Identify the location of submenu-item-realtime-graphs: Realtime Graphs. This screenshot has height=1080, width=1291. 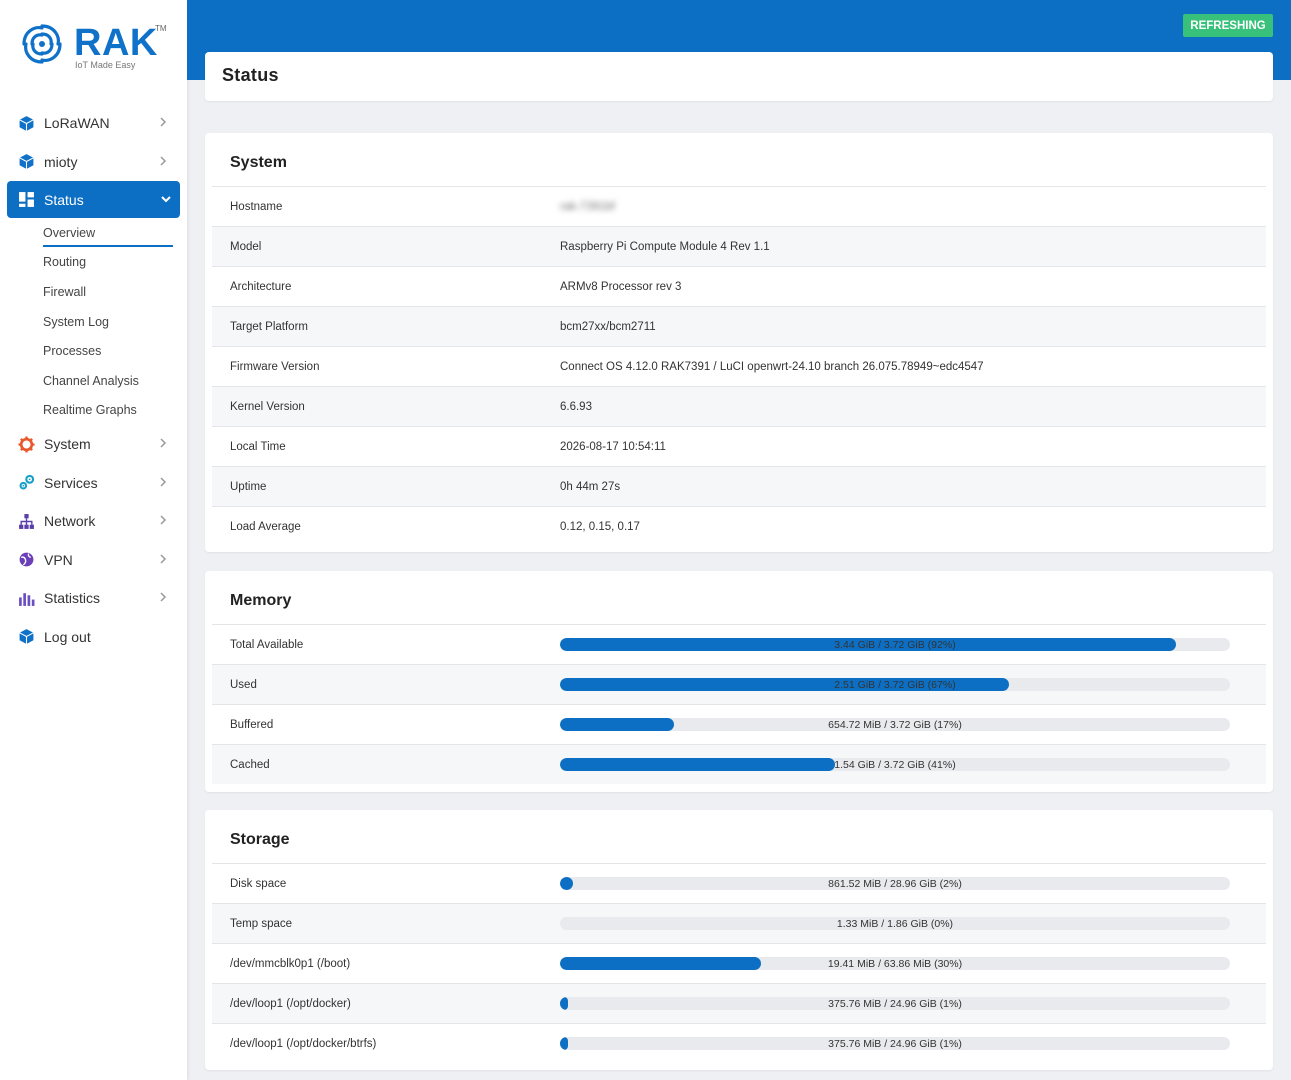
(90, 410).